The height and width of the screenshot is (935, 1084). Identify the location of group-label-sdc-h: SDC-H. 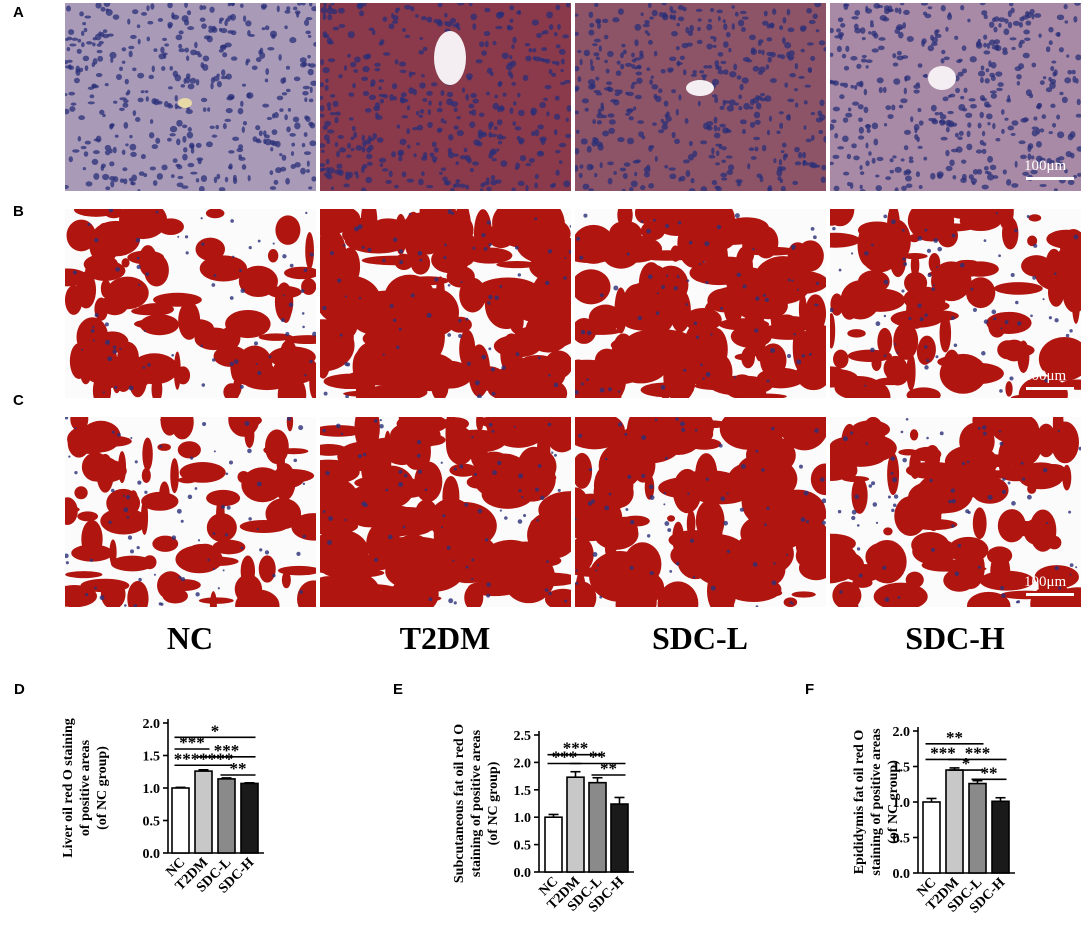
(955, 638).